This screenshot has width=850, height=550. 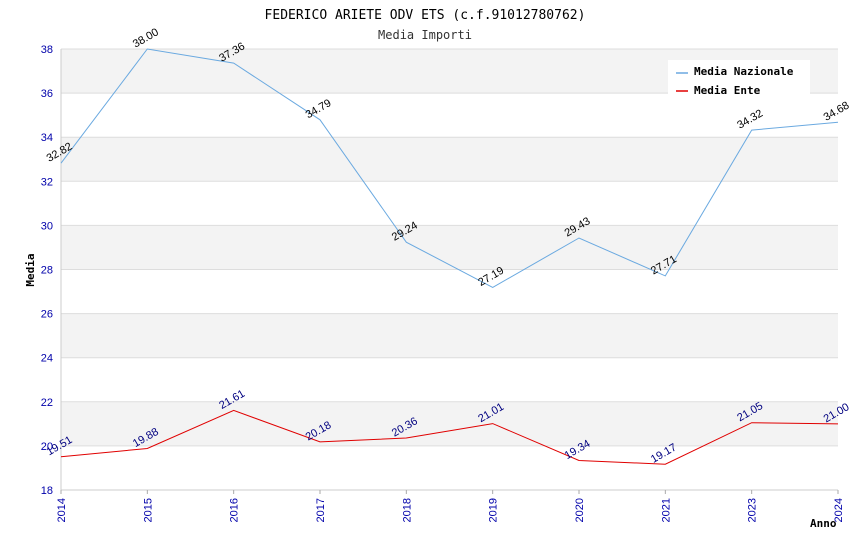 What do you see at coordinates (47, 50) in the screenshot?
I see `y-tick-label: 38` at bounding box center [47, 50].